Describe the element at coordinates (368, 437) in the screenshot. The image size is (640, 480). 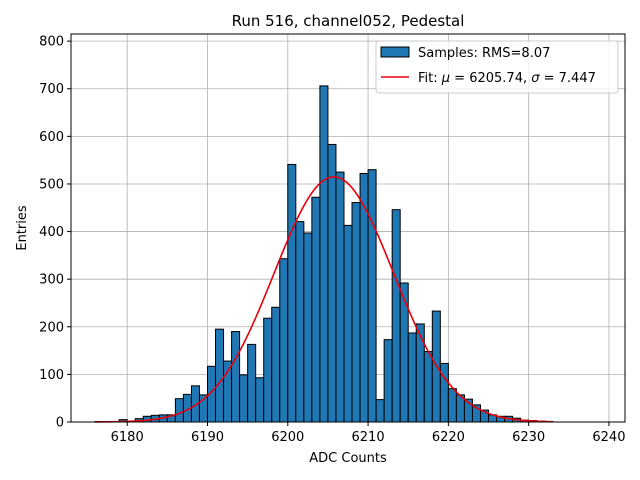
I see `x-tick-label: 6210` at that location.